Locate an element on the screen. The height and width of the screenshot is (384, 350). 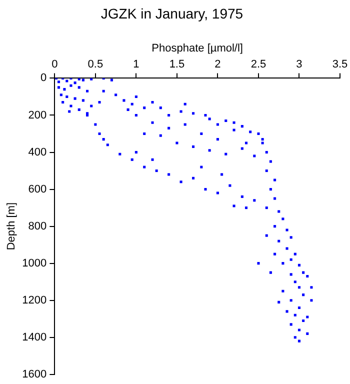
x-tick-label: 2.5 is located at coordinates (258, 64).